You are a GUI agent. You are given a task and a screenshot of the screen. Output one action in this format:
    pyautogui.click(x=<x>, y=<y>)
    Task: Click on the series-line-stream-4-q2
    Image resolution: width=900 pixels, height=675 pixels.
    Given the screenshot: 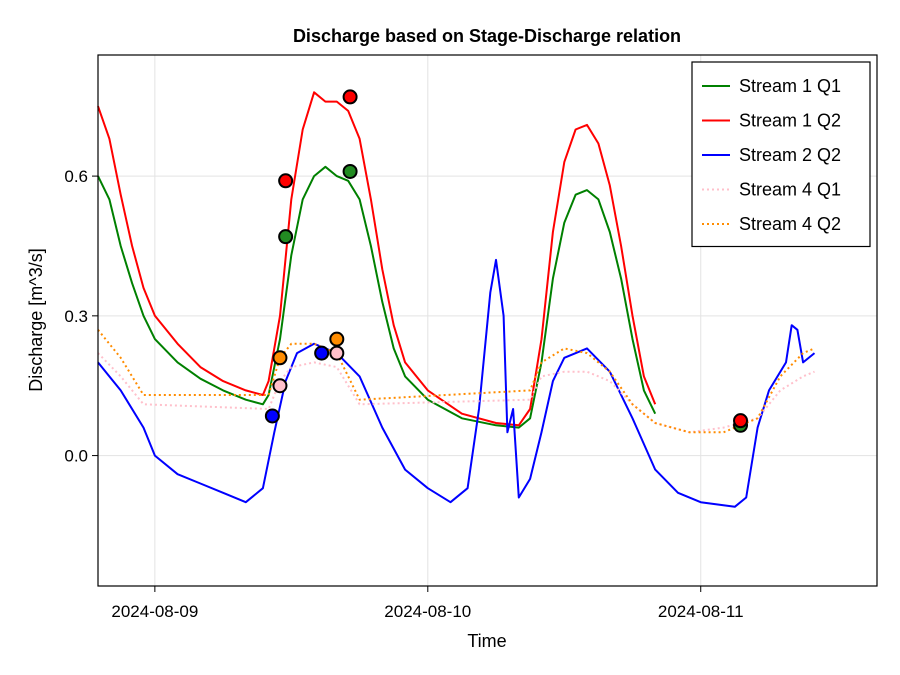 What is the action you would take?
    pyautogui.click(x=456, y=381)
    